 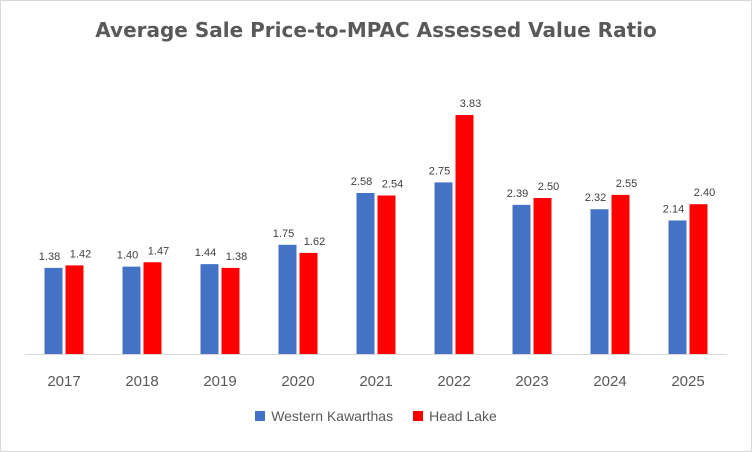 I want to click on data-label-head-lake-2019: 1.38, so click(x=236, y=257).